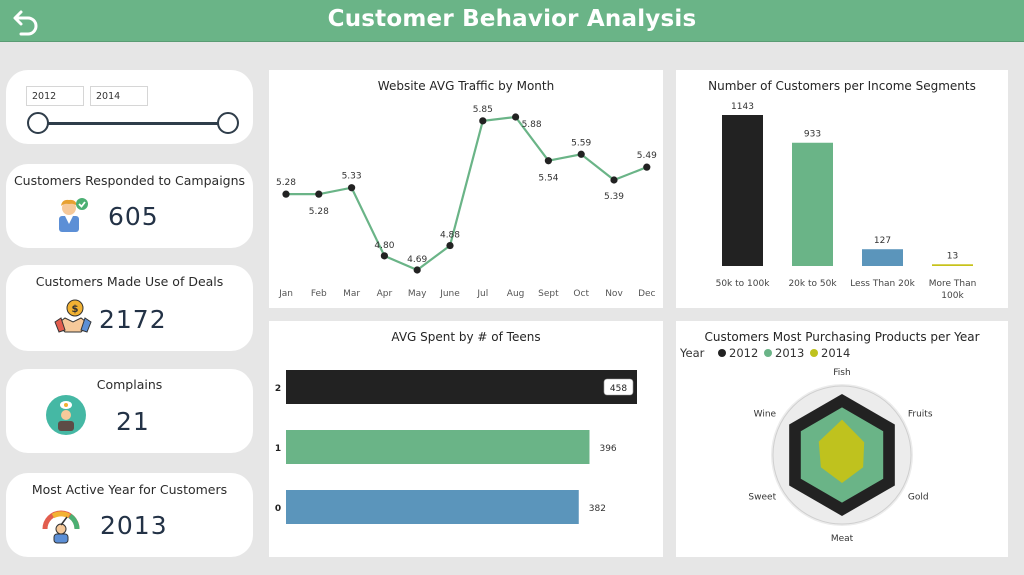 The image size is (1024, 575). I want to click on person-approve-icon, so click(73, 215).